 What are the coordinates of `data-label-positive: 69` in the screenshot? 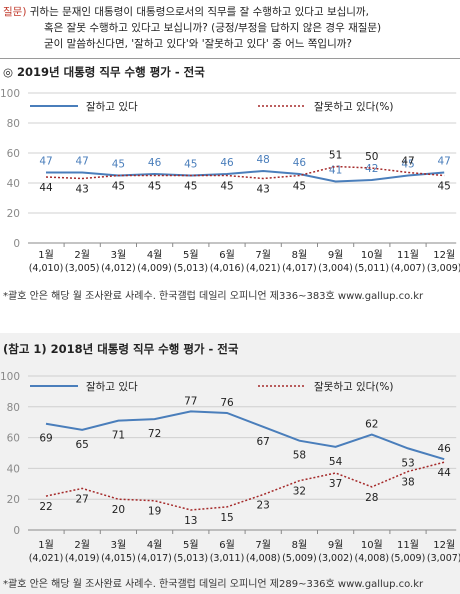 It's located at (45, 439).